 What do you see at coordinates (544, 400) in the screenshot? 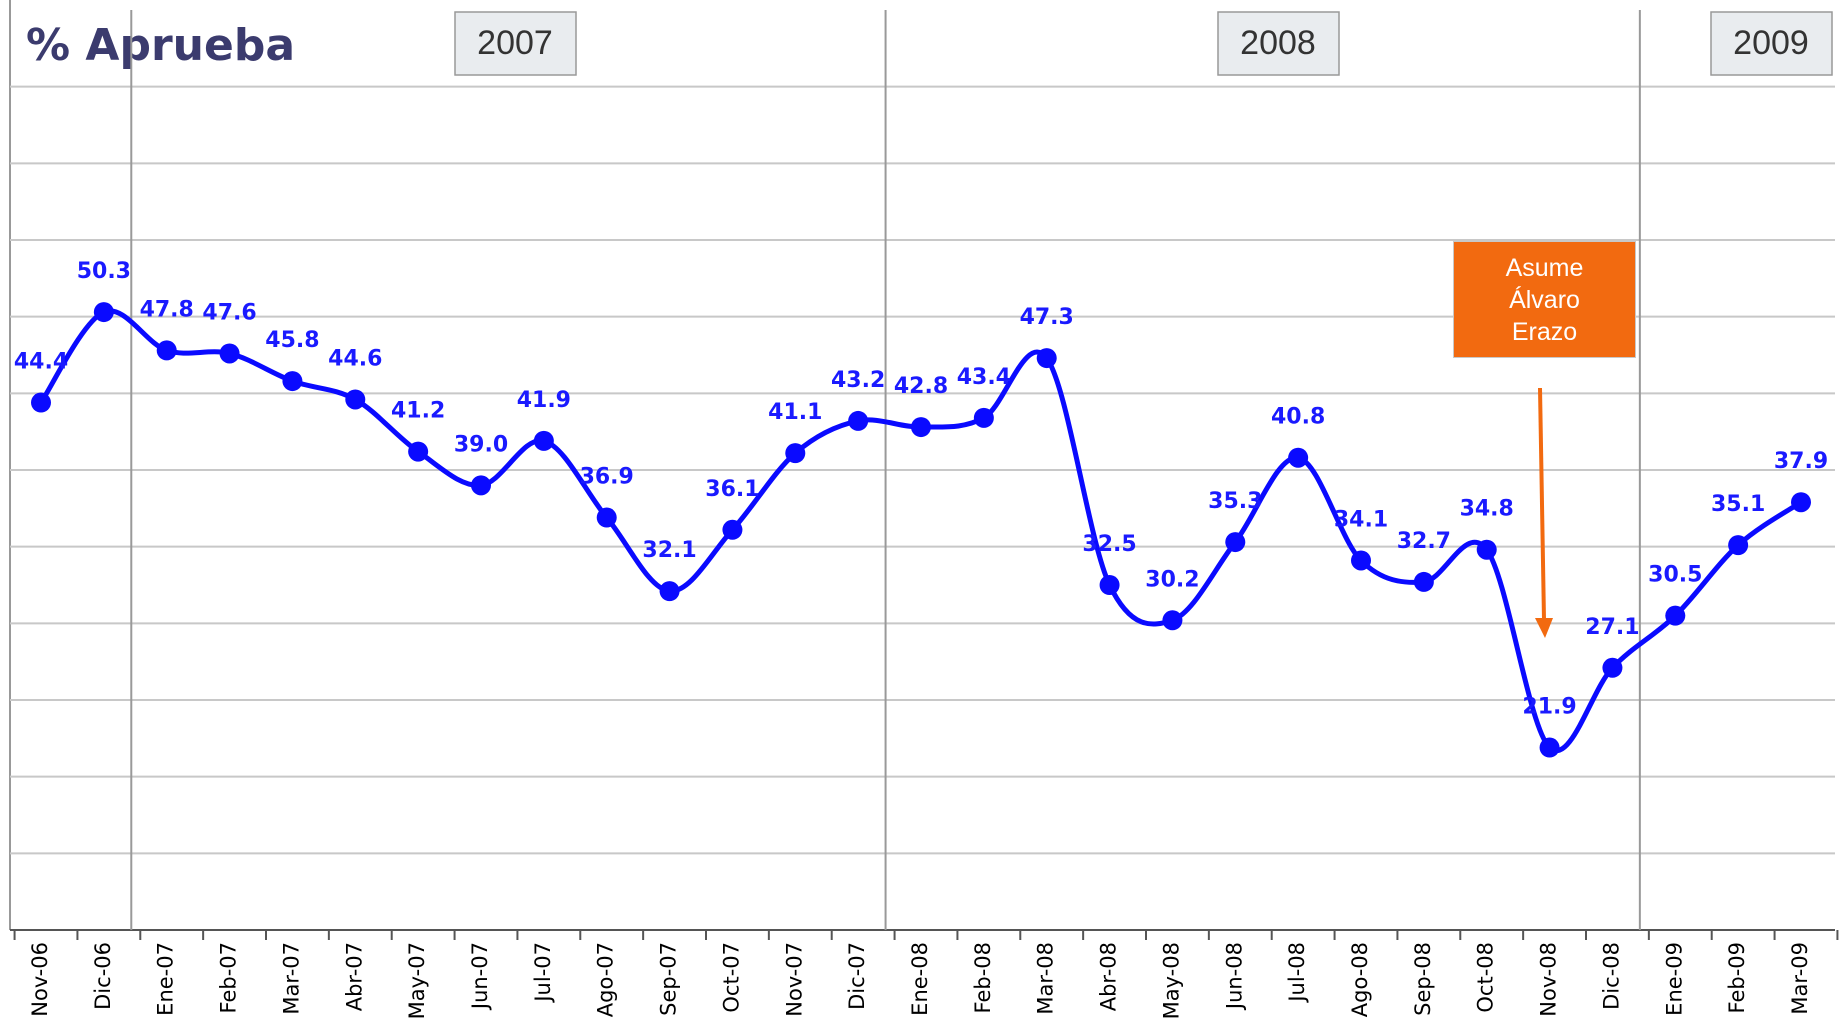
I see `value-label: 41.9` at bounding box center [544, 400].